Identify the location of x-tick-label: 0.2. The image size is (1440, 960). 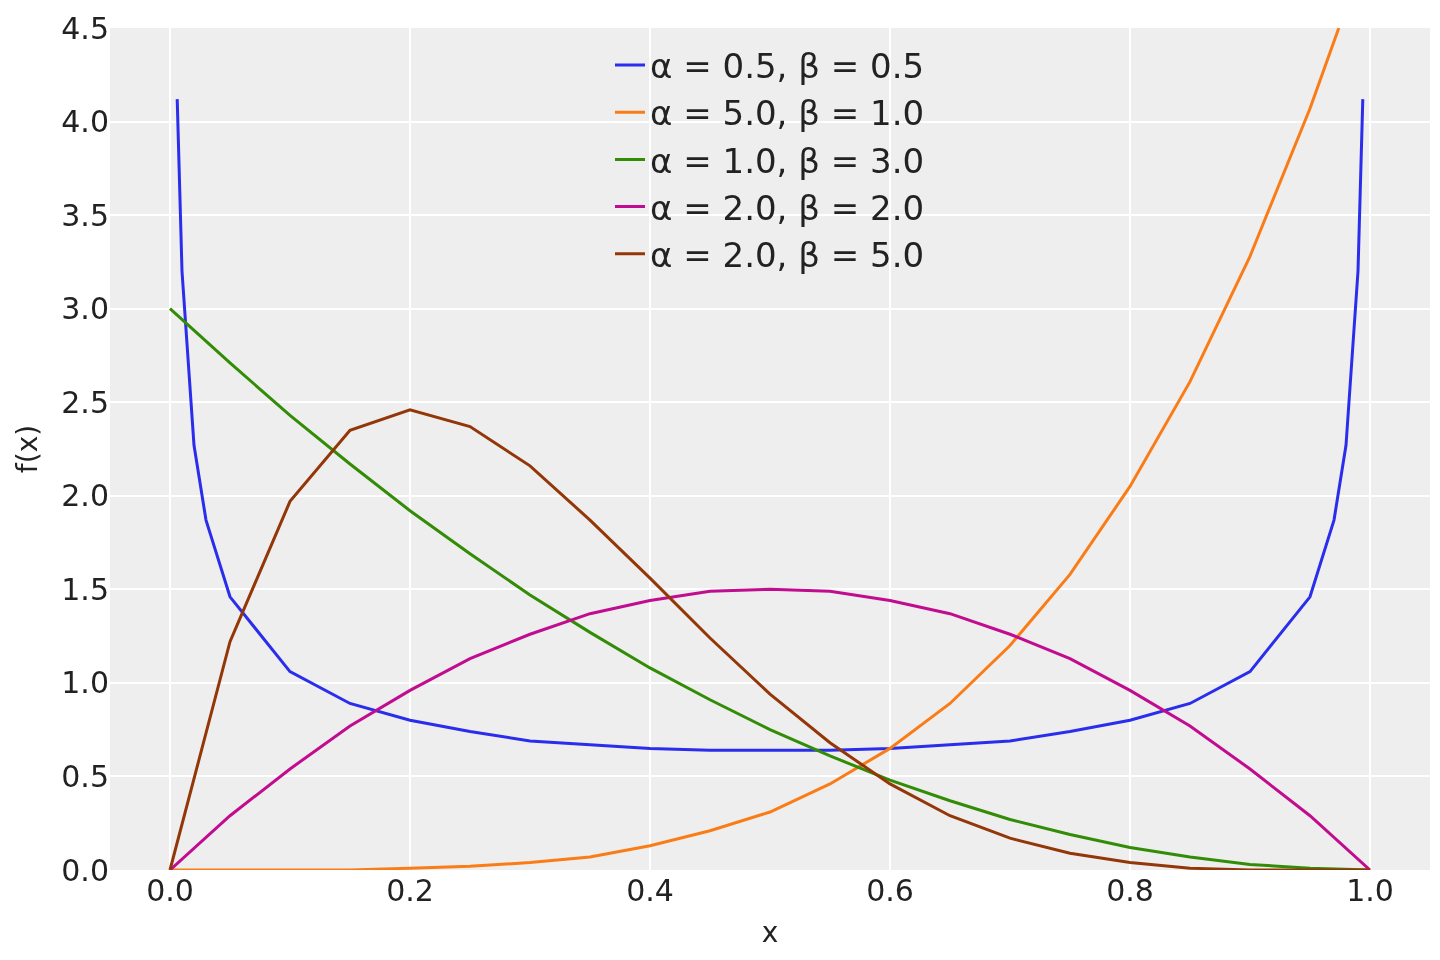
(410, 890).